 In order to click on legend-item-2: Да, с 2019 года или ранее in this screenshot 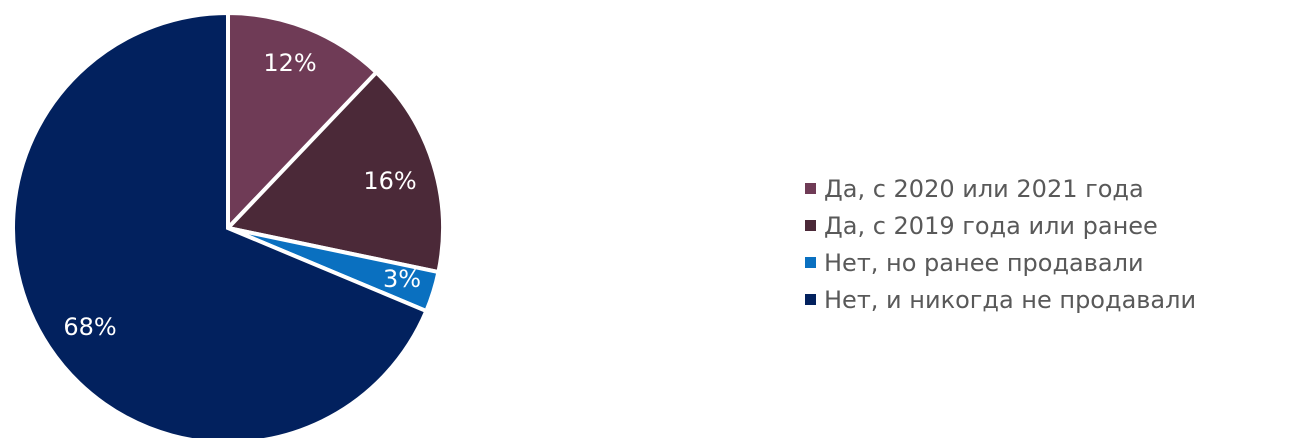, I will do `click(1000, 225)`.